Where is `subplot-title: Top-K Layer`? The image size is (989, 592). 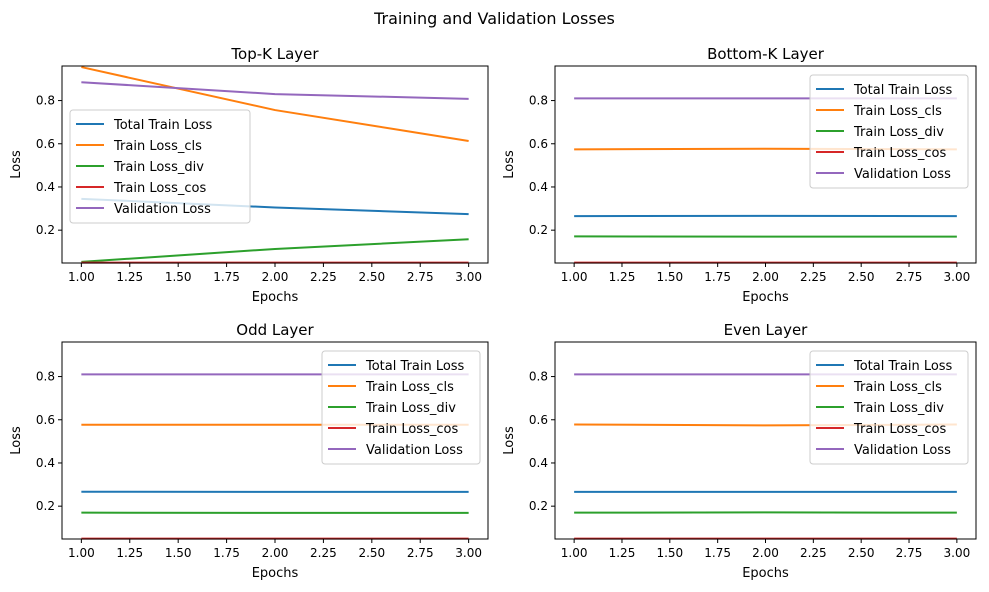
subplot-title: Top-K Layer is located at coordinates (274, 54).